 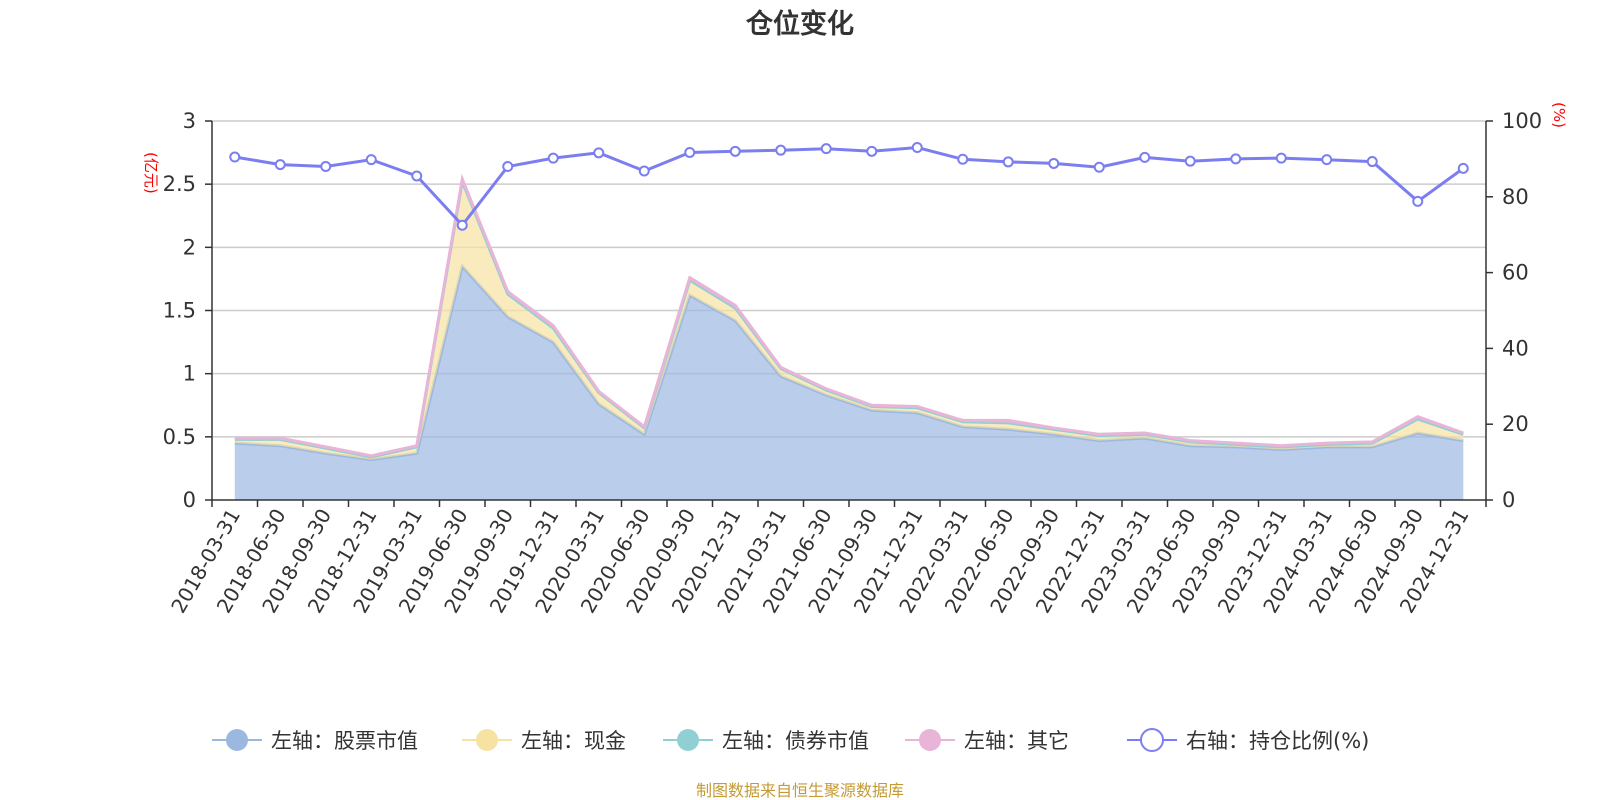 I want to click on left-tick-label: 1.5, so click(x=179, y=311).